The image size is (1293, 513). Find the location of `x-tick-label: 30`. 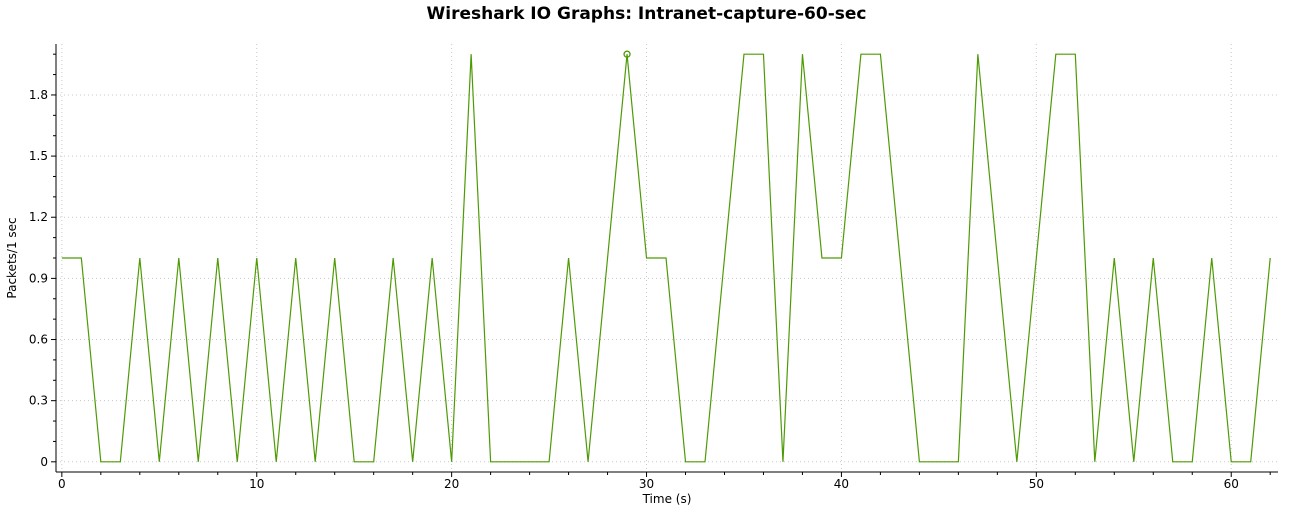

x-tick-label: 30 is located at coordinates (646, 484).